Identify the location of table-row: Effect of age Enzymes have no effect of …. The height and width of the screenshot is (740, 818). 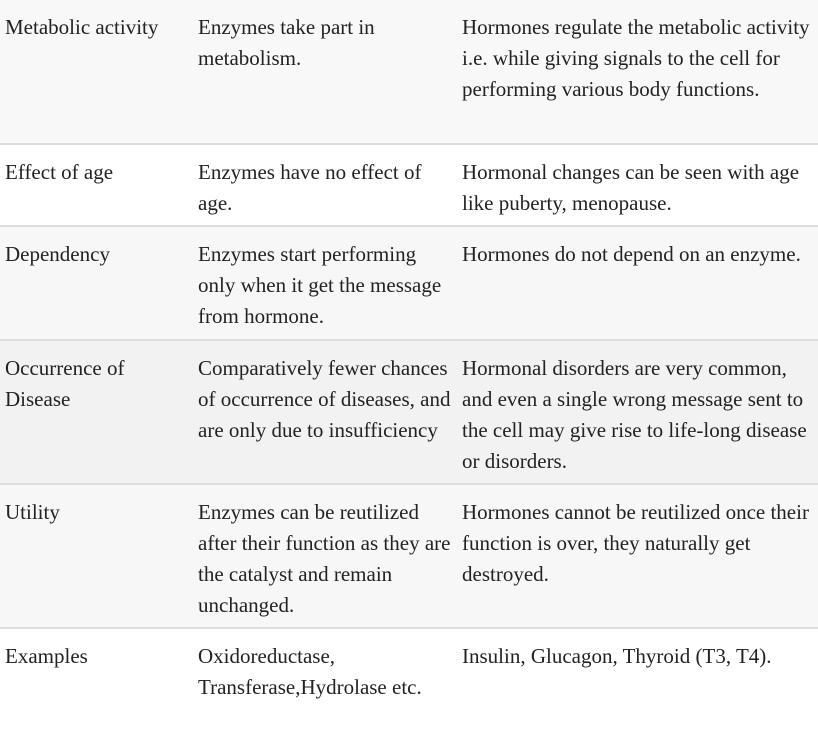
(409, 185).